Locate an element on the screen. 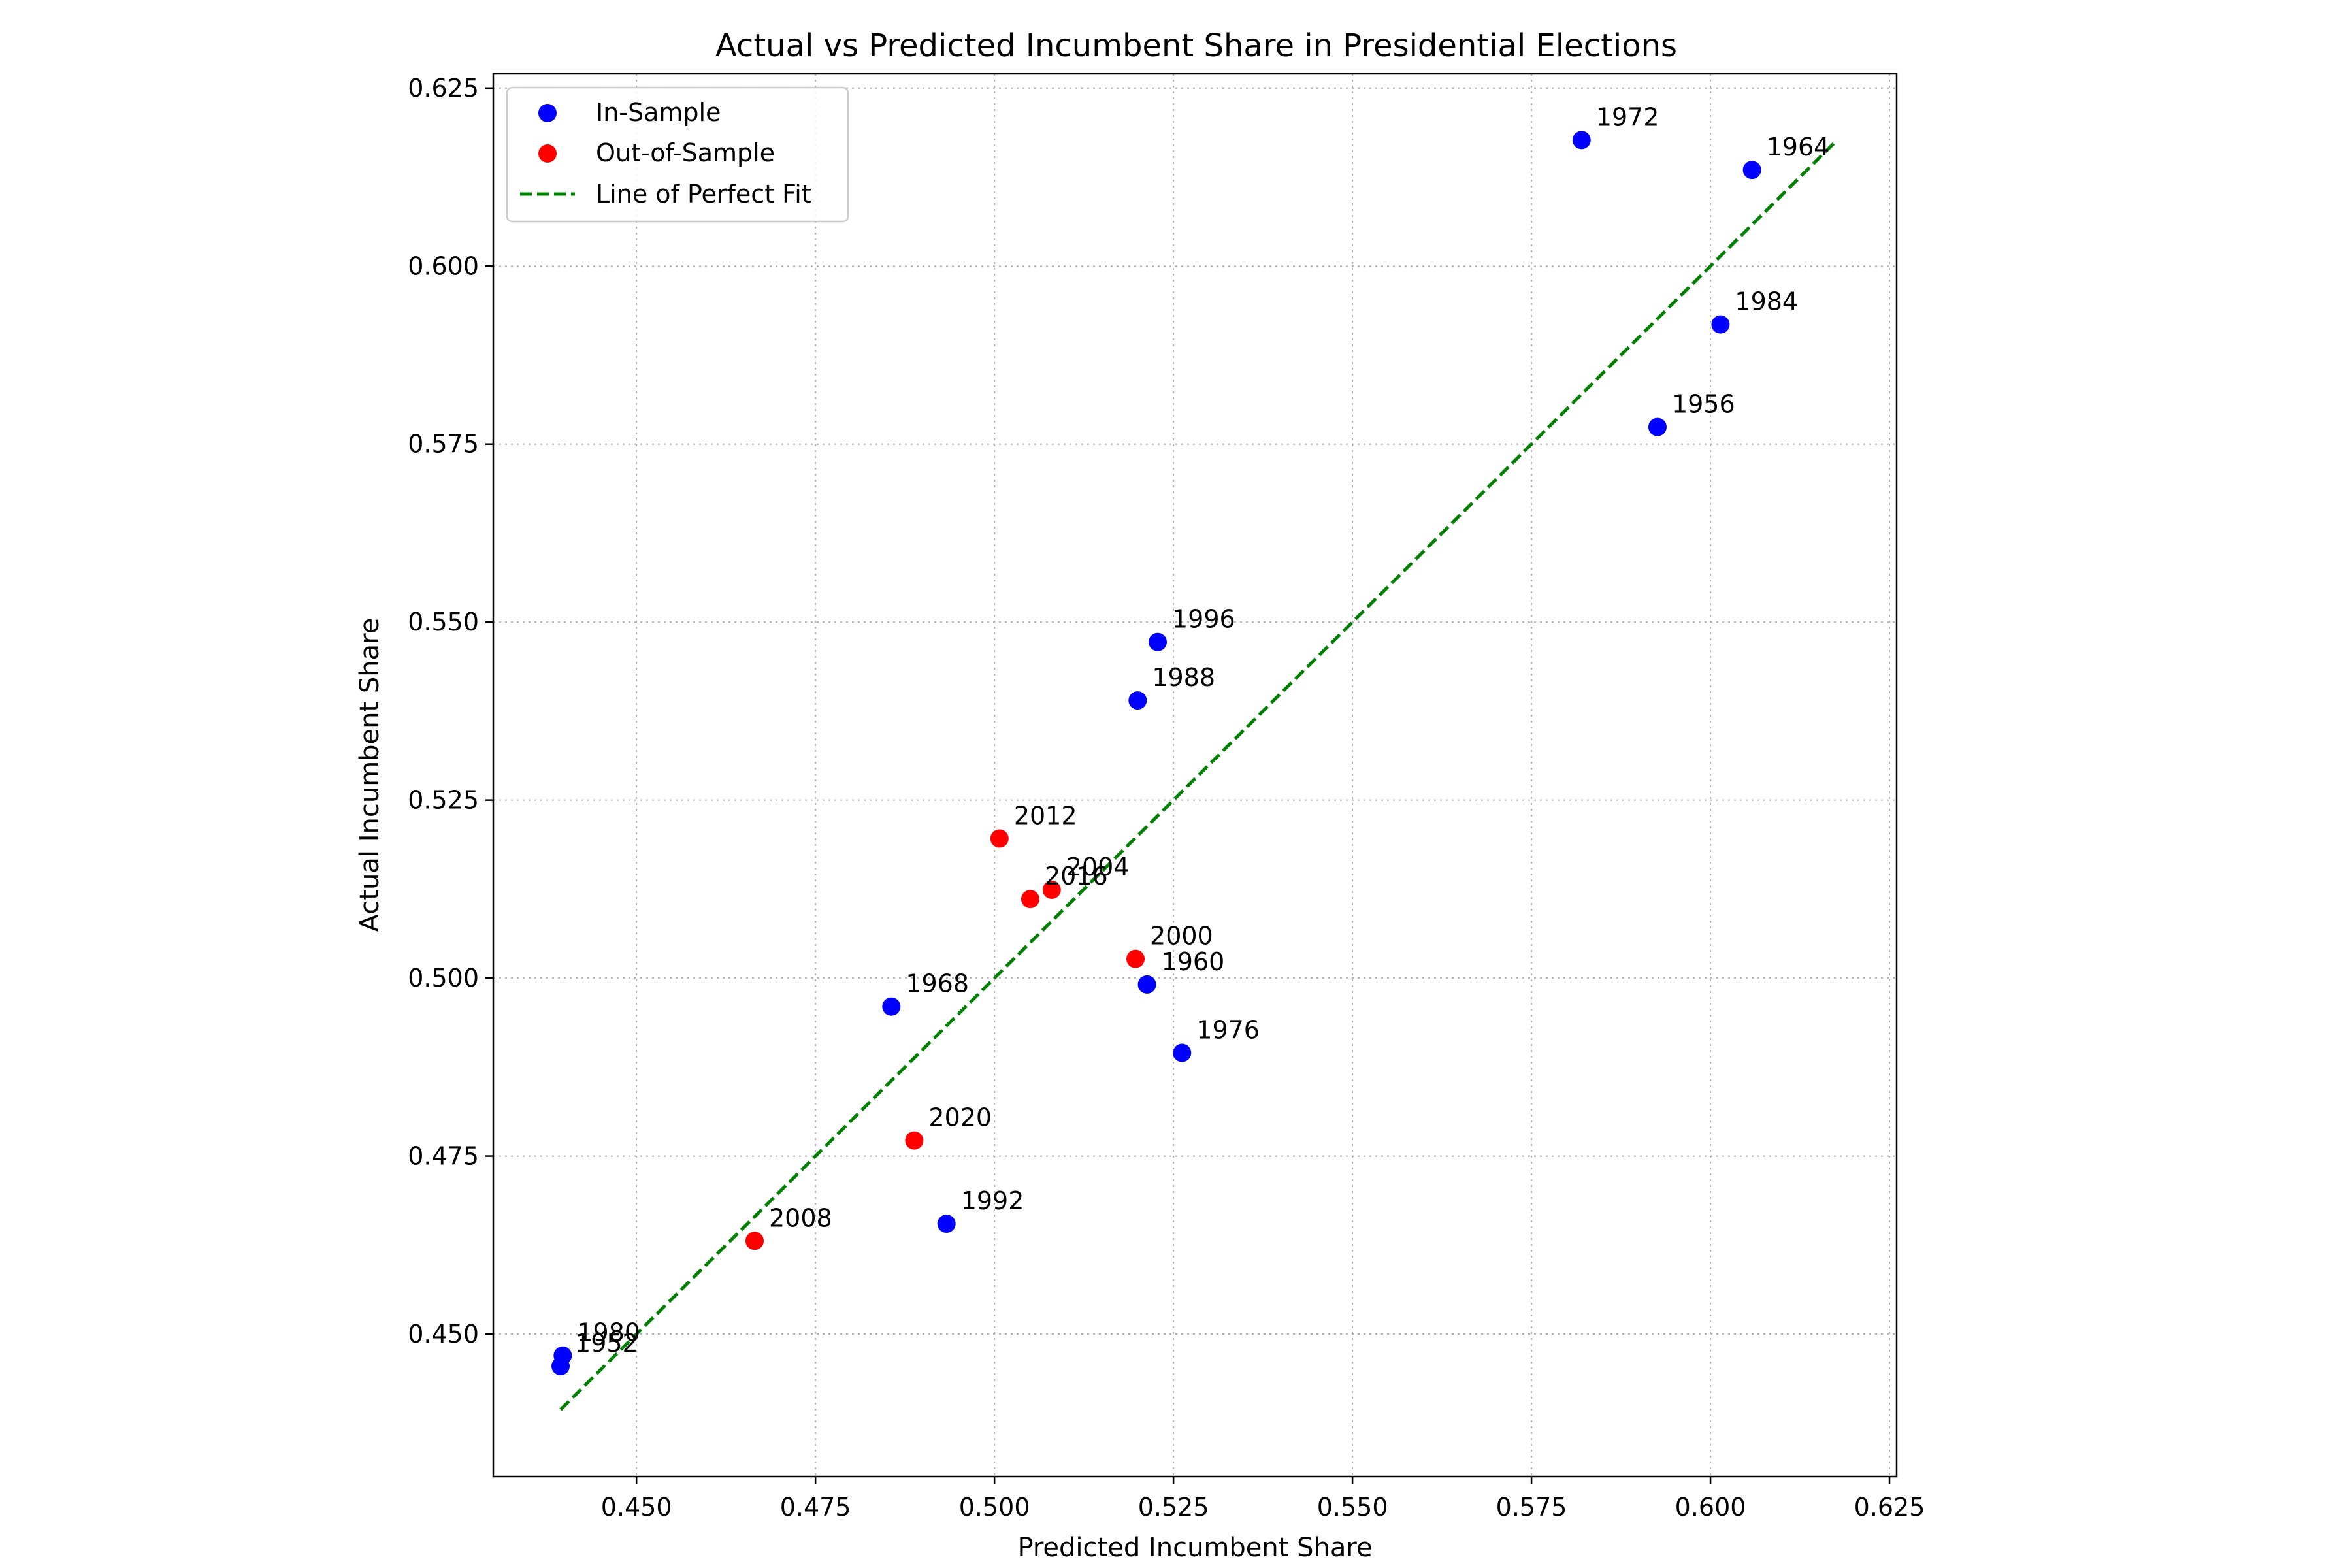 The image size is (2352, 1568). data-point-1956 is located at coordinates (1657, 426).